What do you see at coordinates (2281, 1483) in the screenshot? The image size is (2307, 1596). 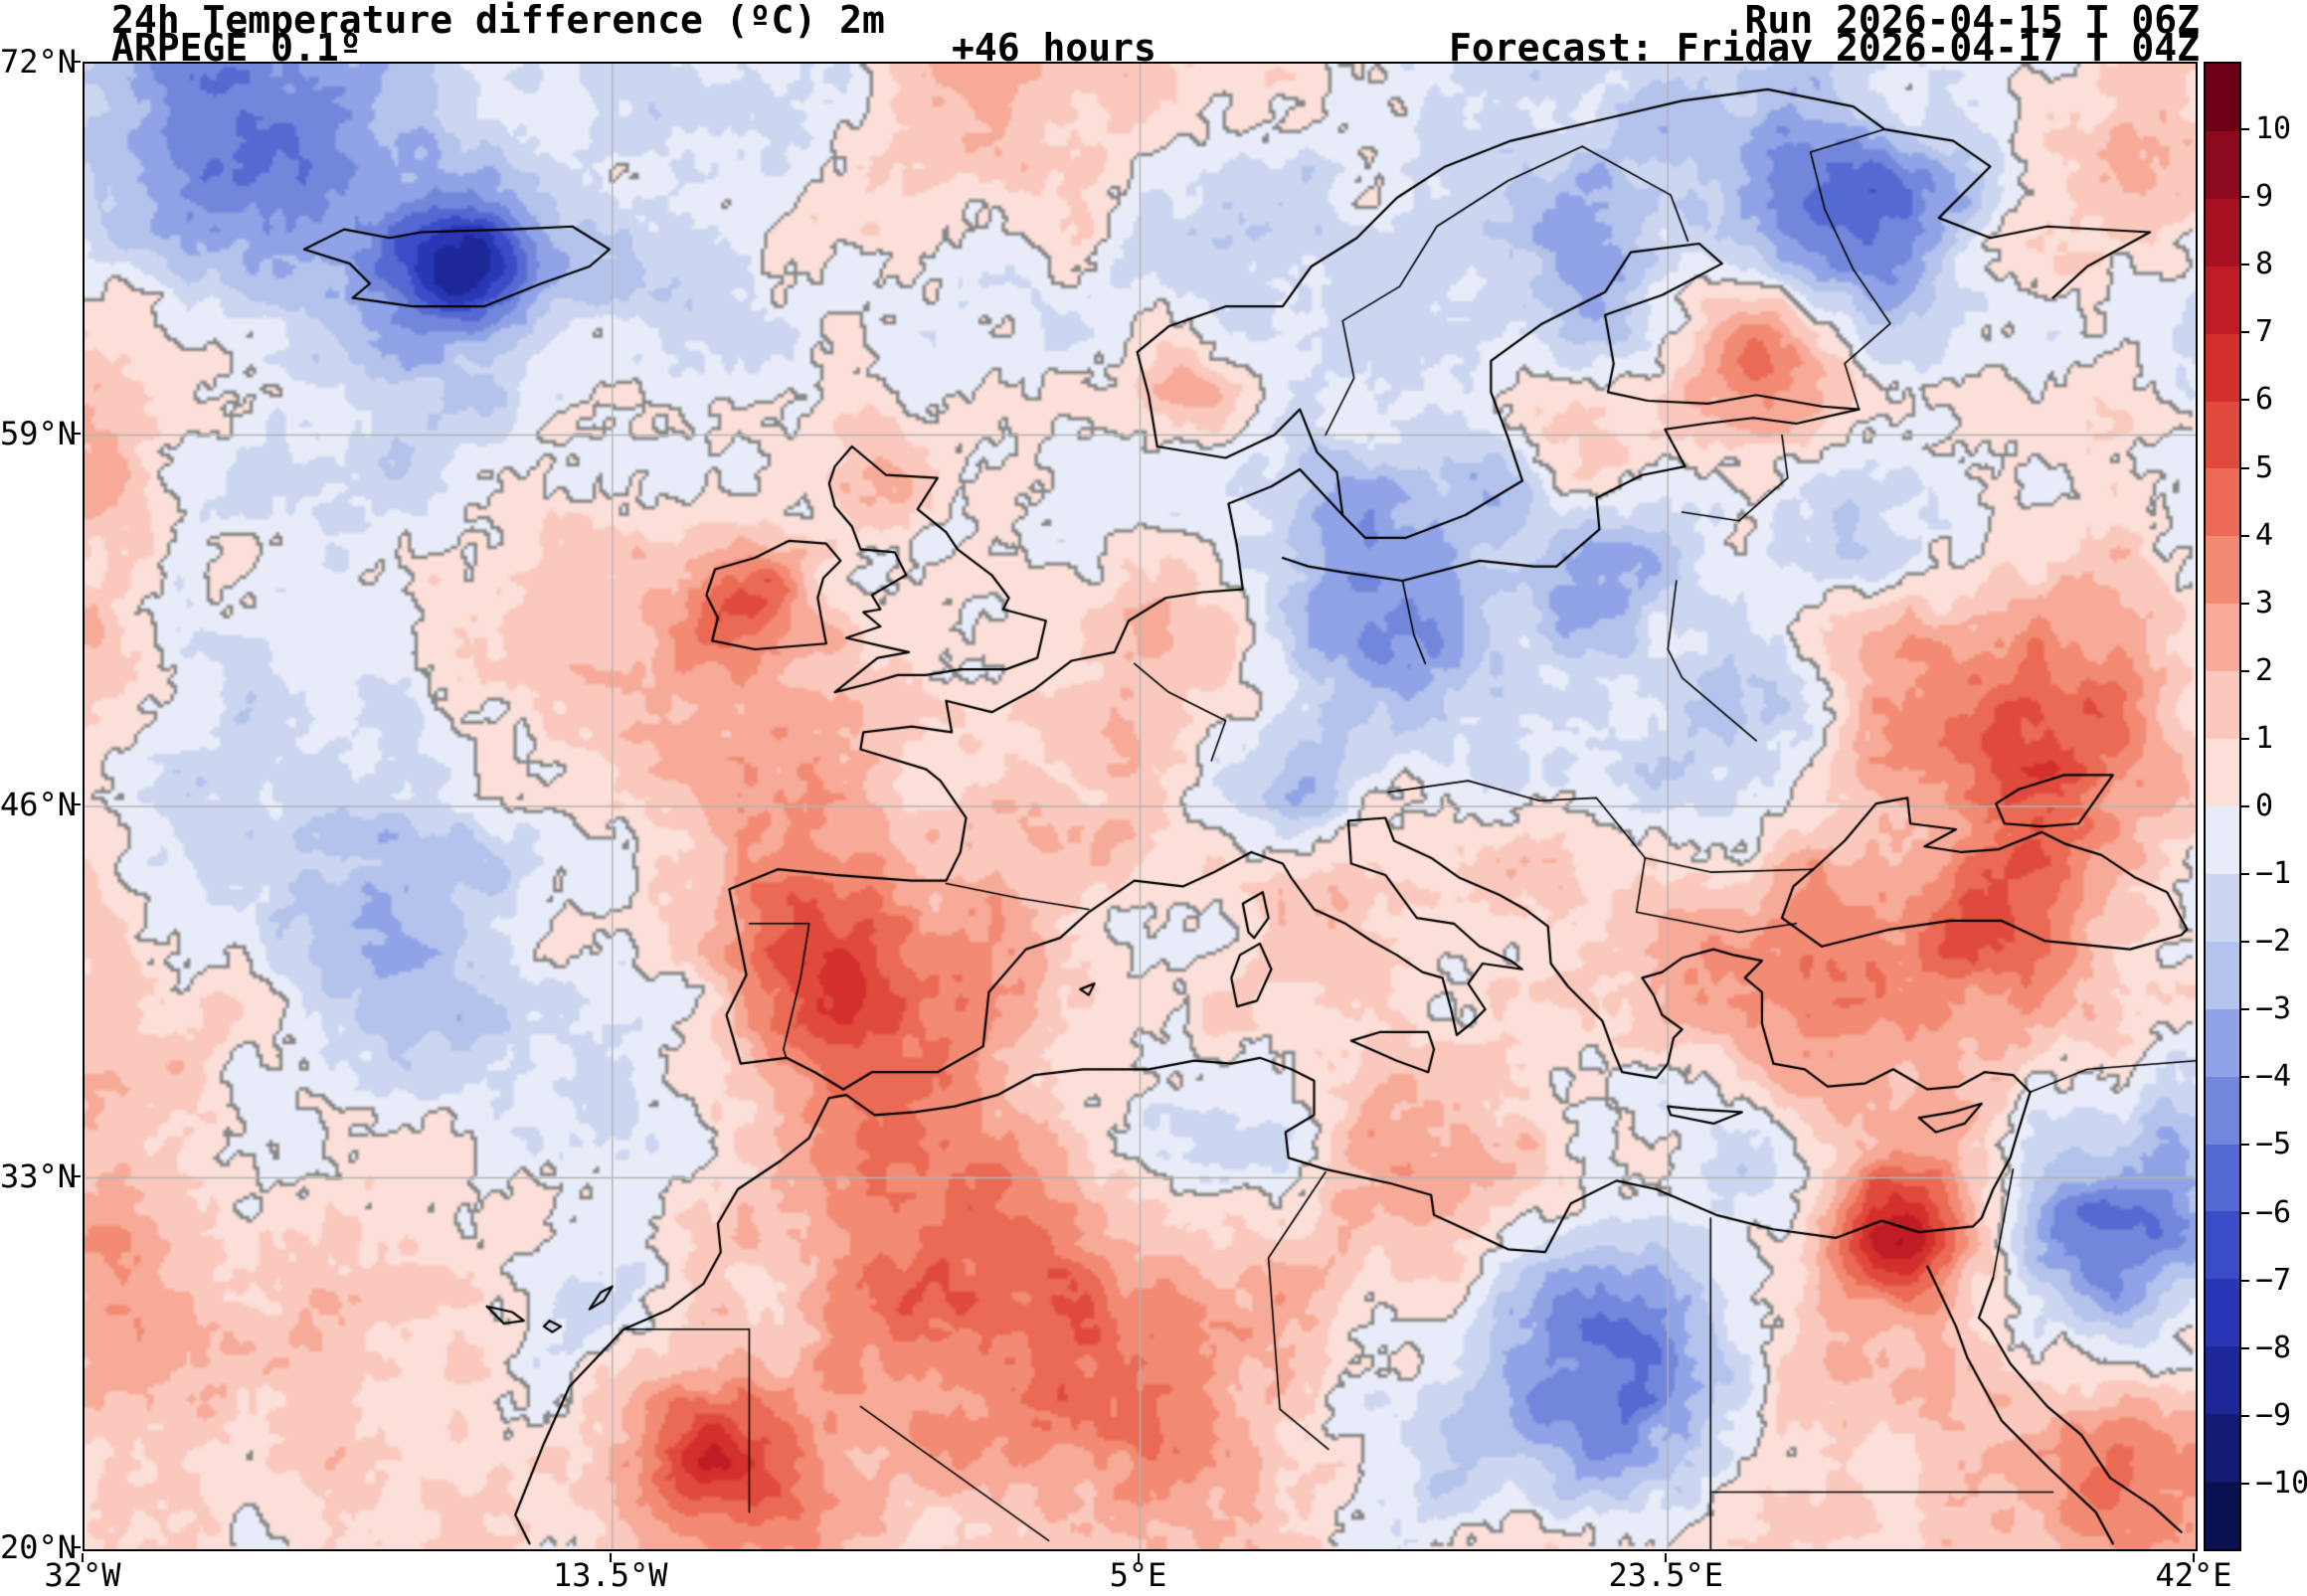 I see `colorbar-tick-label: −10` at bounding box center [2281, 1483].